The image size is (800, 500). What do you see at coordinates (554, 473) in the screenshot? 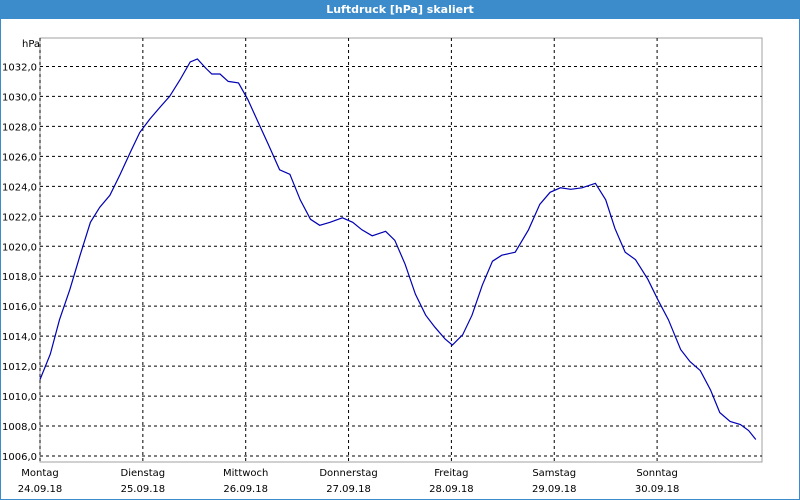
I see `x-tick-label: Samstag` at bounding box center [554, 473].